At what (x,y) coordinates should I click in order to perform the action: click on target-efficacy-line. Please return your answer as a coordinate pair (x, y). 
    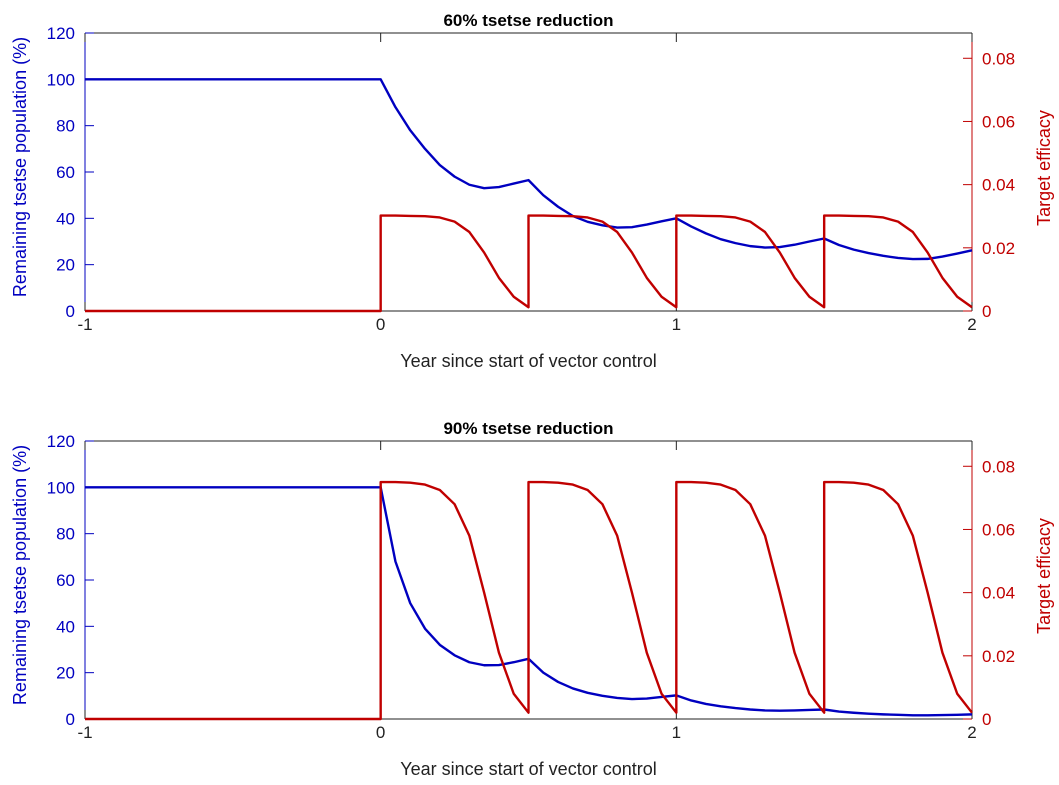
    Looking at the image, I should click on (529, 263).